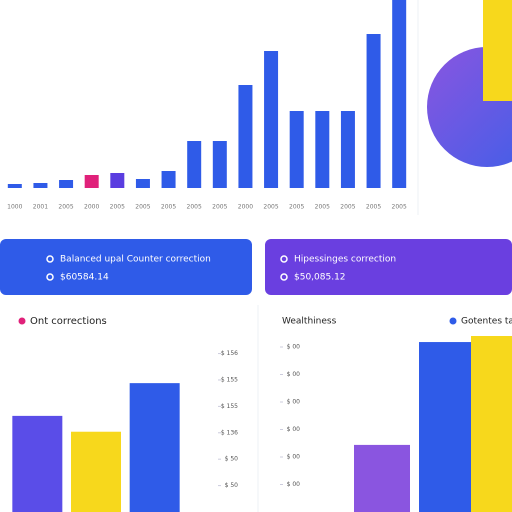  I want to click on x-tick-label: 1000, so click(14, 207).